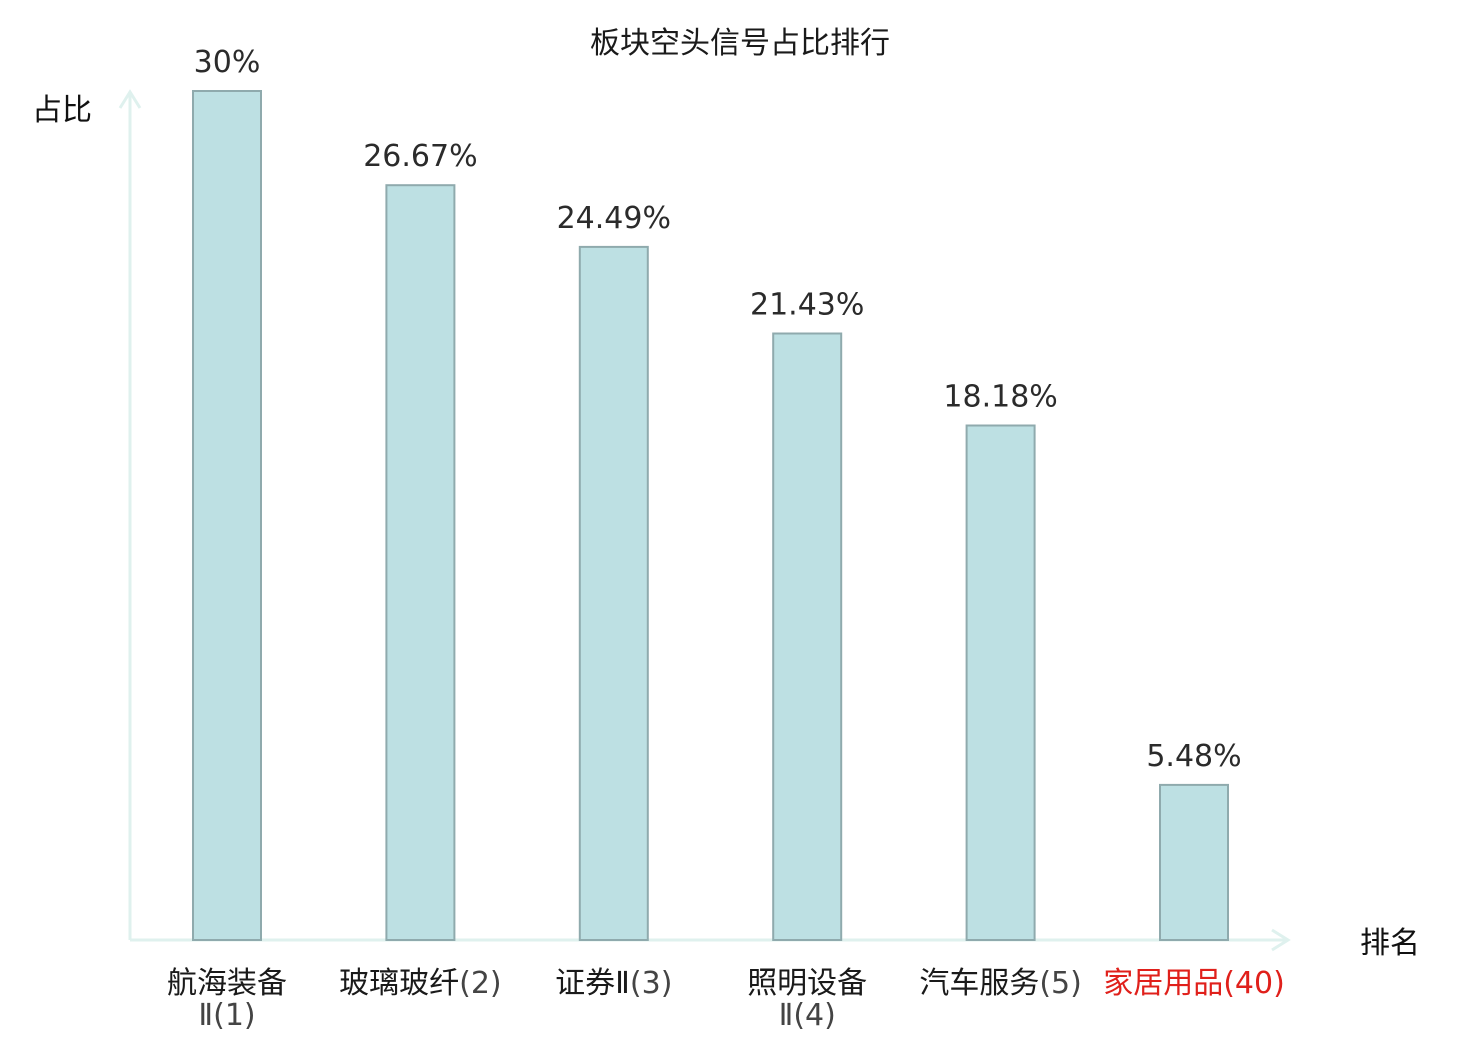 This screenshot has height=1040, width=1480. Describe the element at coordinates (1390, 943) in the screenshot. I see `x-axis-label: 排名` at that location.